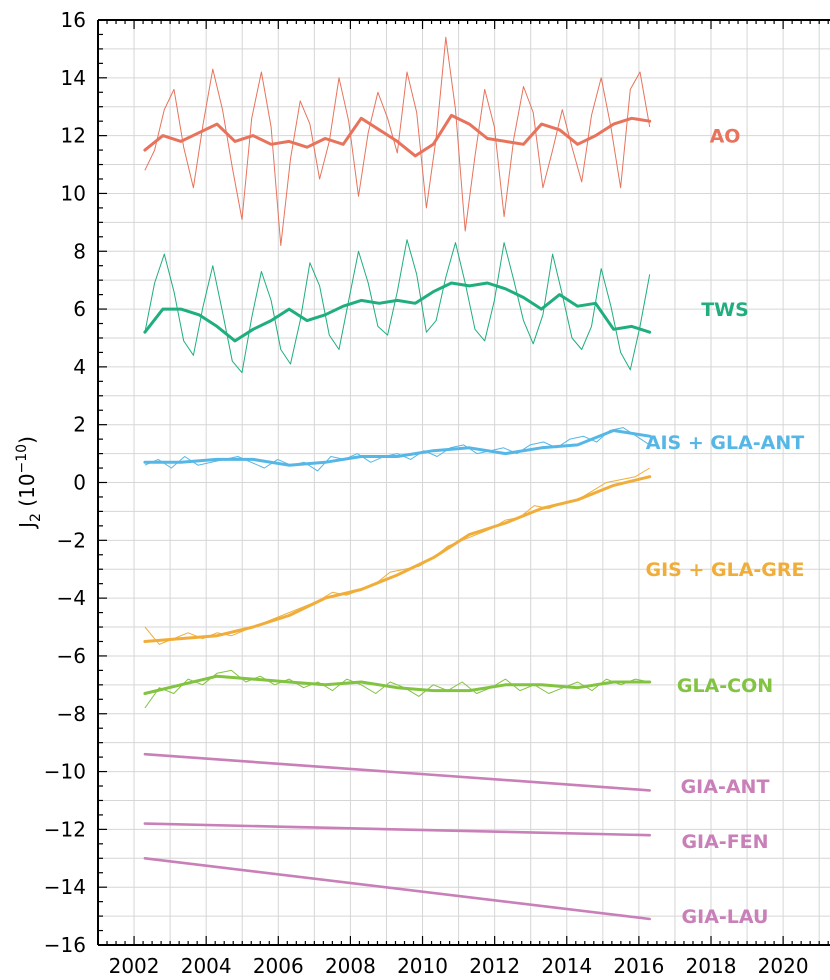  I want to click on y-tick-label: −4, so click(71, 598).